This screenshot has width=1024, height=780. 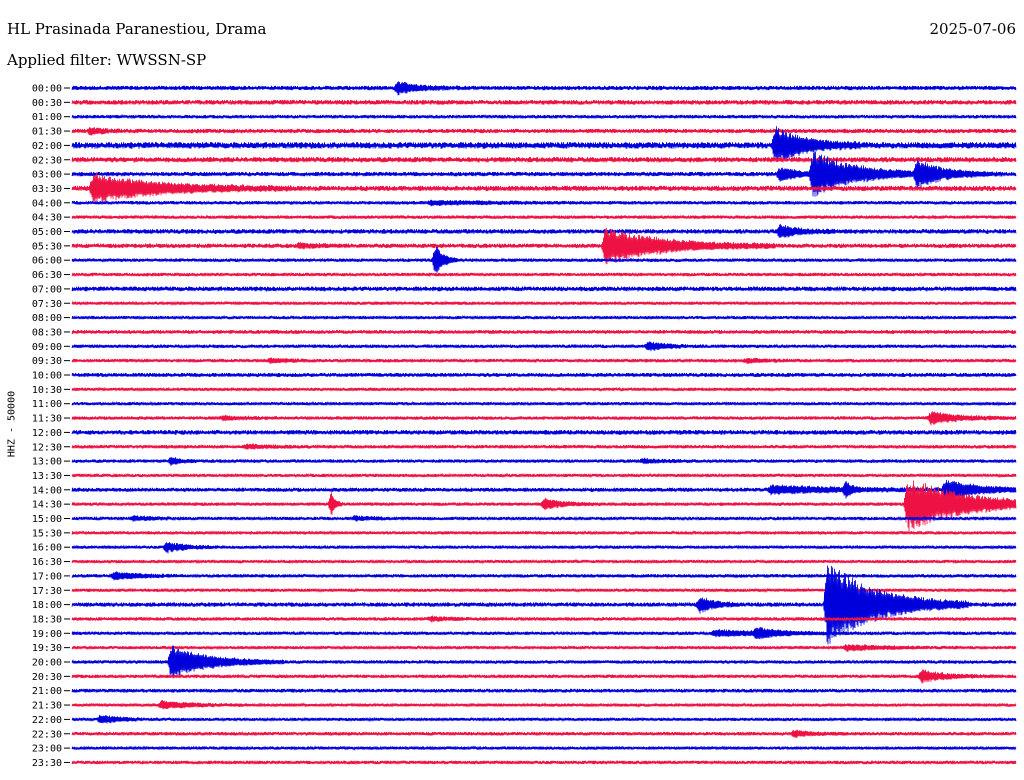 What do you see at coordinates (47, 390) in the screenshot?
I see `time-tick-label: 10:30` at bounding box center [47, 390].